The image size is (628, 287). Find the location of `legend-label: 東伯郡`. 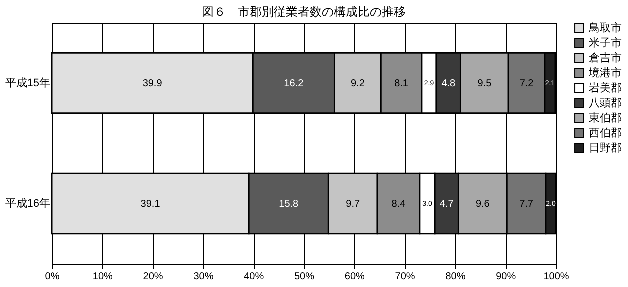

legend-label: 東伯郡 is located at coordinates (605, 118).